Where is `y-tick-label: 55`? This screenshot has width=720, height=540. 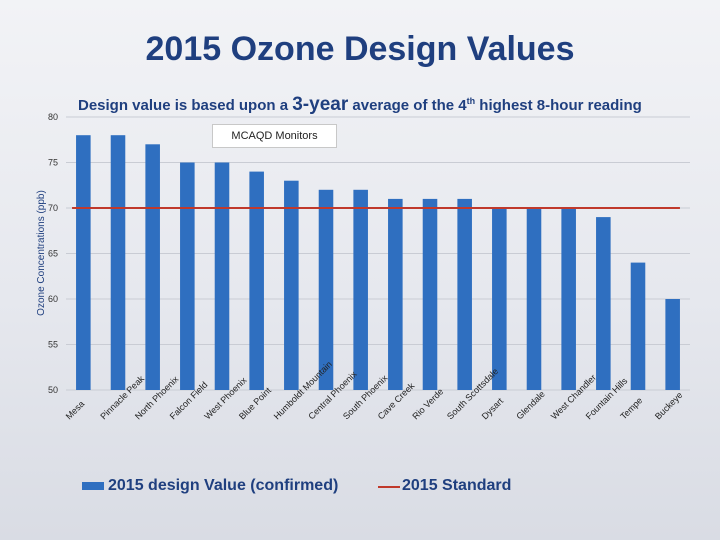 y-tick-label: 55 is located at coordinates (53, 345).